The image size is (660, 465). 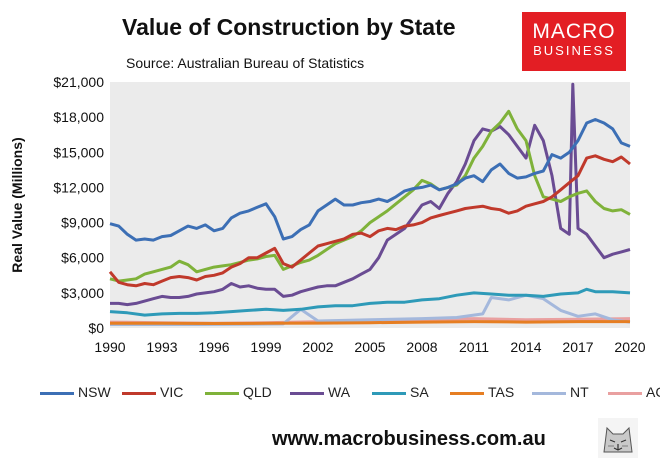 What do you see at coordinates (245, 63) in the screenshot?
I see `chart-subtitle: Source: Australian Bureau of Statistics` at bounding box center [245, 63].